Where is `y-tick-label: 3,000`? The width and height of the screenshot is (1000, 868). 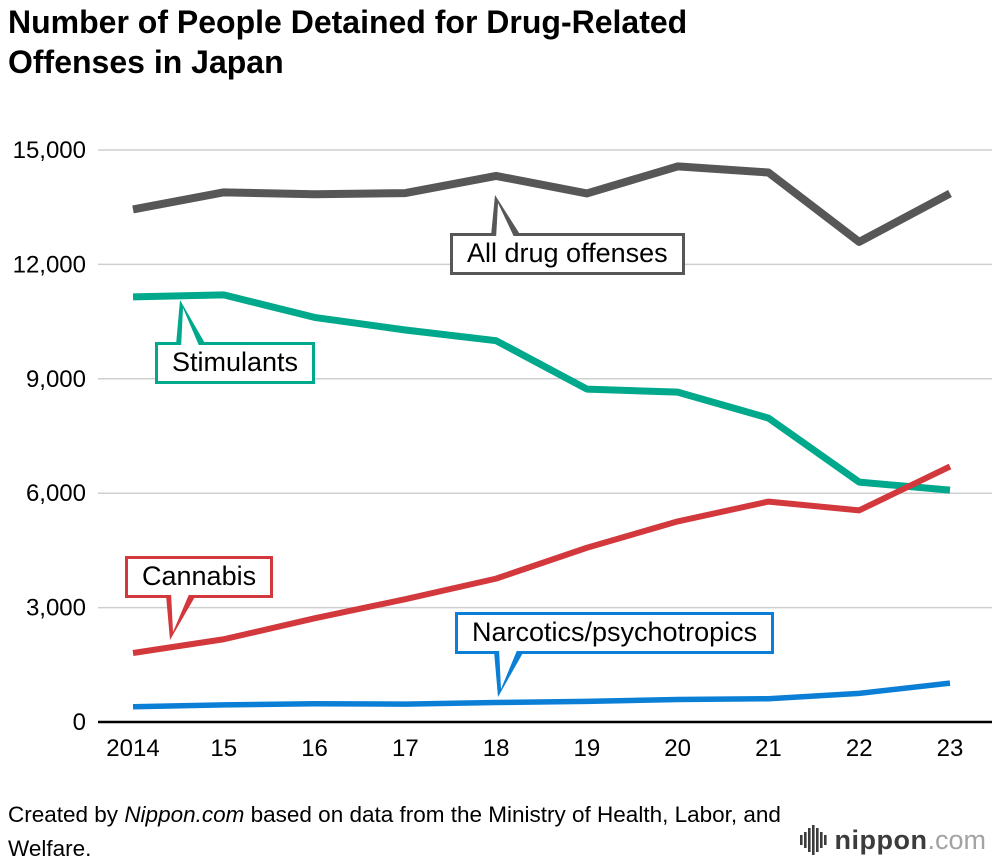 y-tick-label: 3,000 is located at coordinates (56, 608).